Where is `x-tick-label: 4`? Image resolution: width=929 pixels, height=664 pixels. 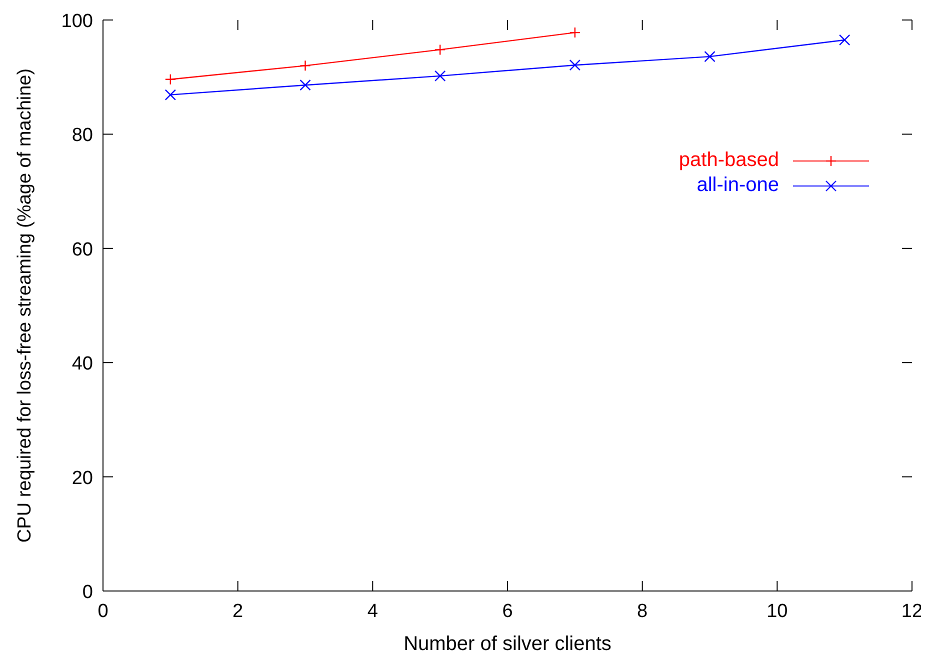 x-tick-label: 4 is located at coordinates (372, 611).